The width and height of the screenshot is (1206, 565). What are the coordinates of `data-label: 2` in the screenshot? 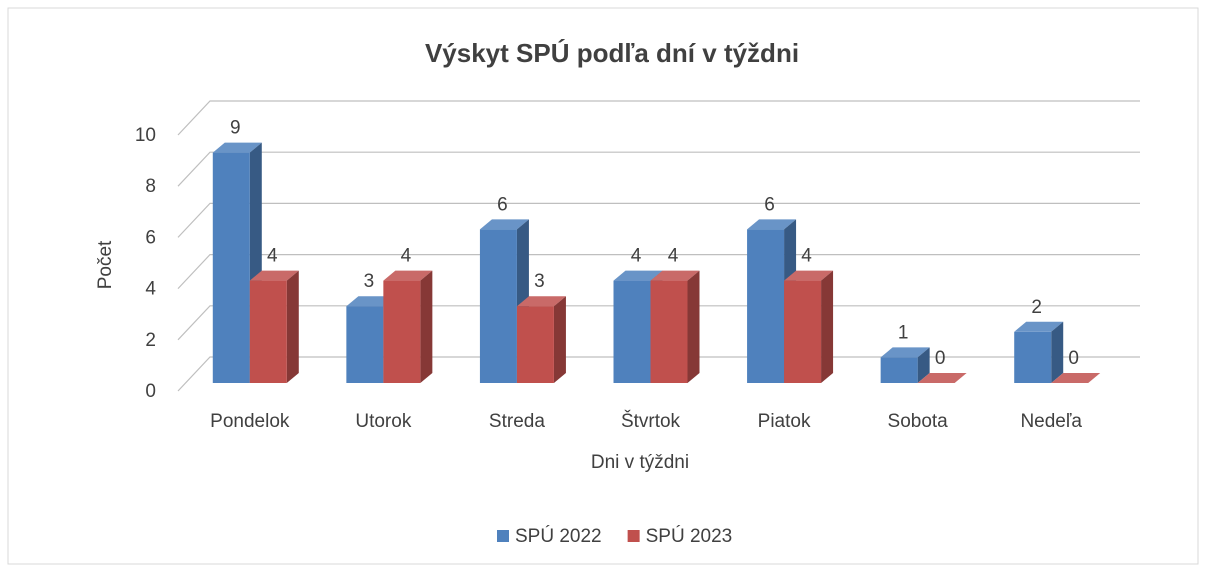 It's located at (1036, 307).